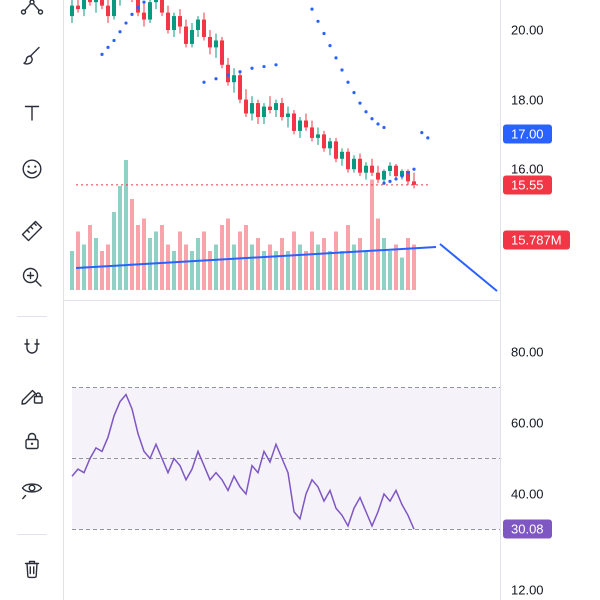 This screenshot has width=600, height=600. I want to click on lock-drawings-tool-button, so click(32, 395).